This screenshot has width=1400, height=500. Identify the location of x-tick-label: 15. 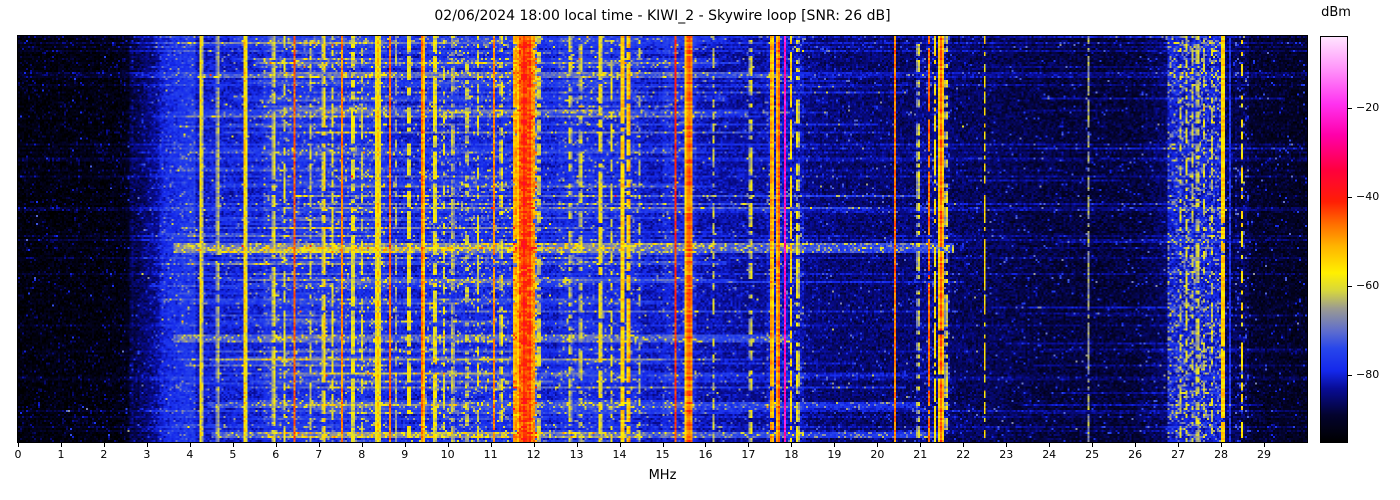
(662, 454).